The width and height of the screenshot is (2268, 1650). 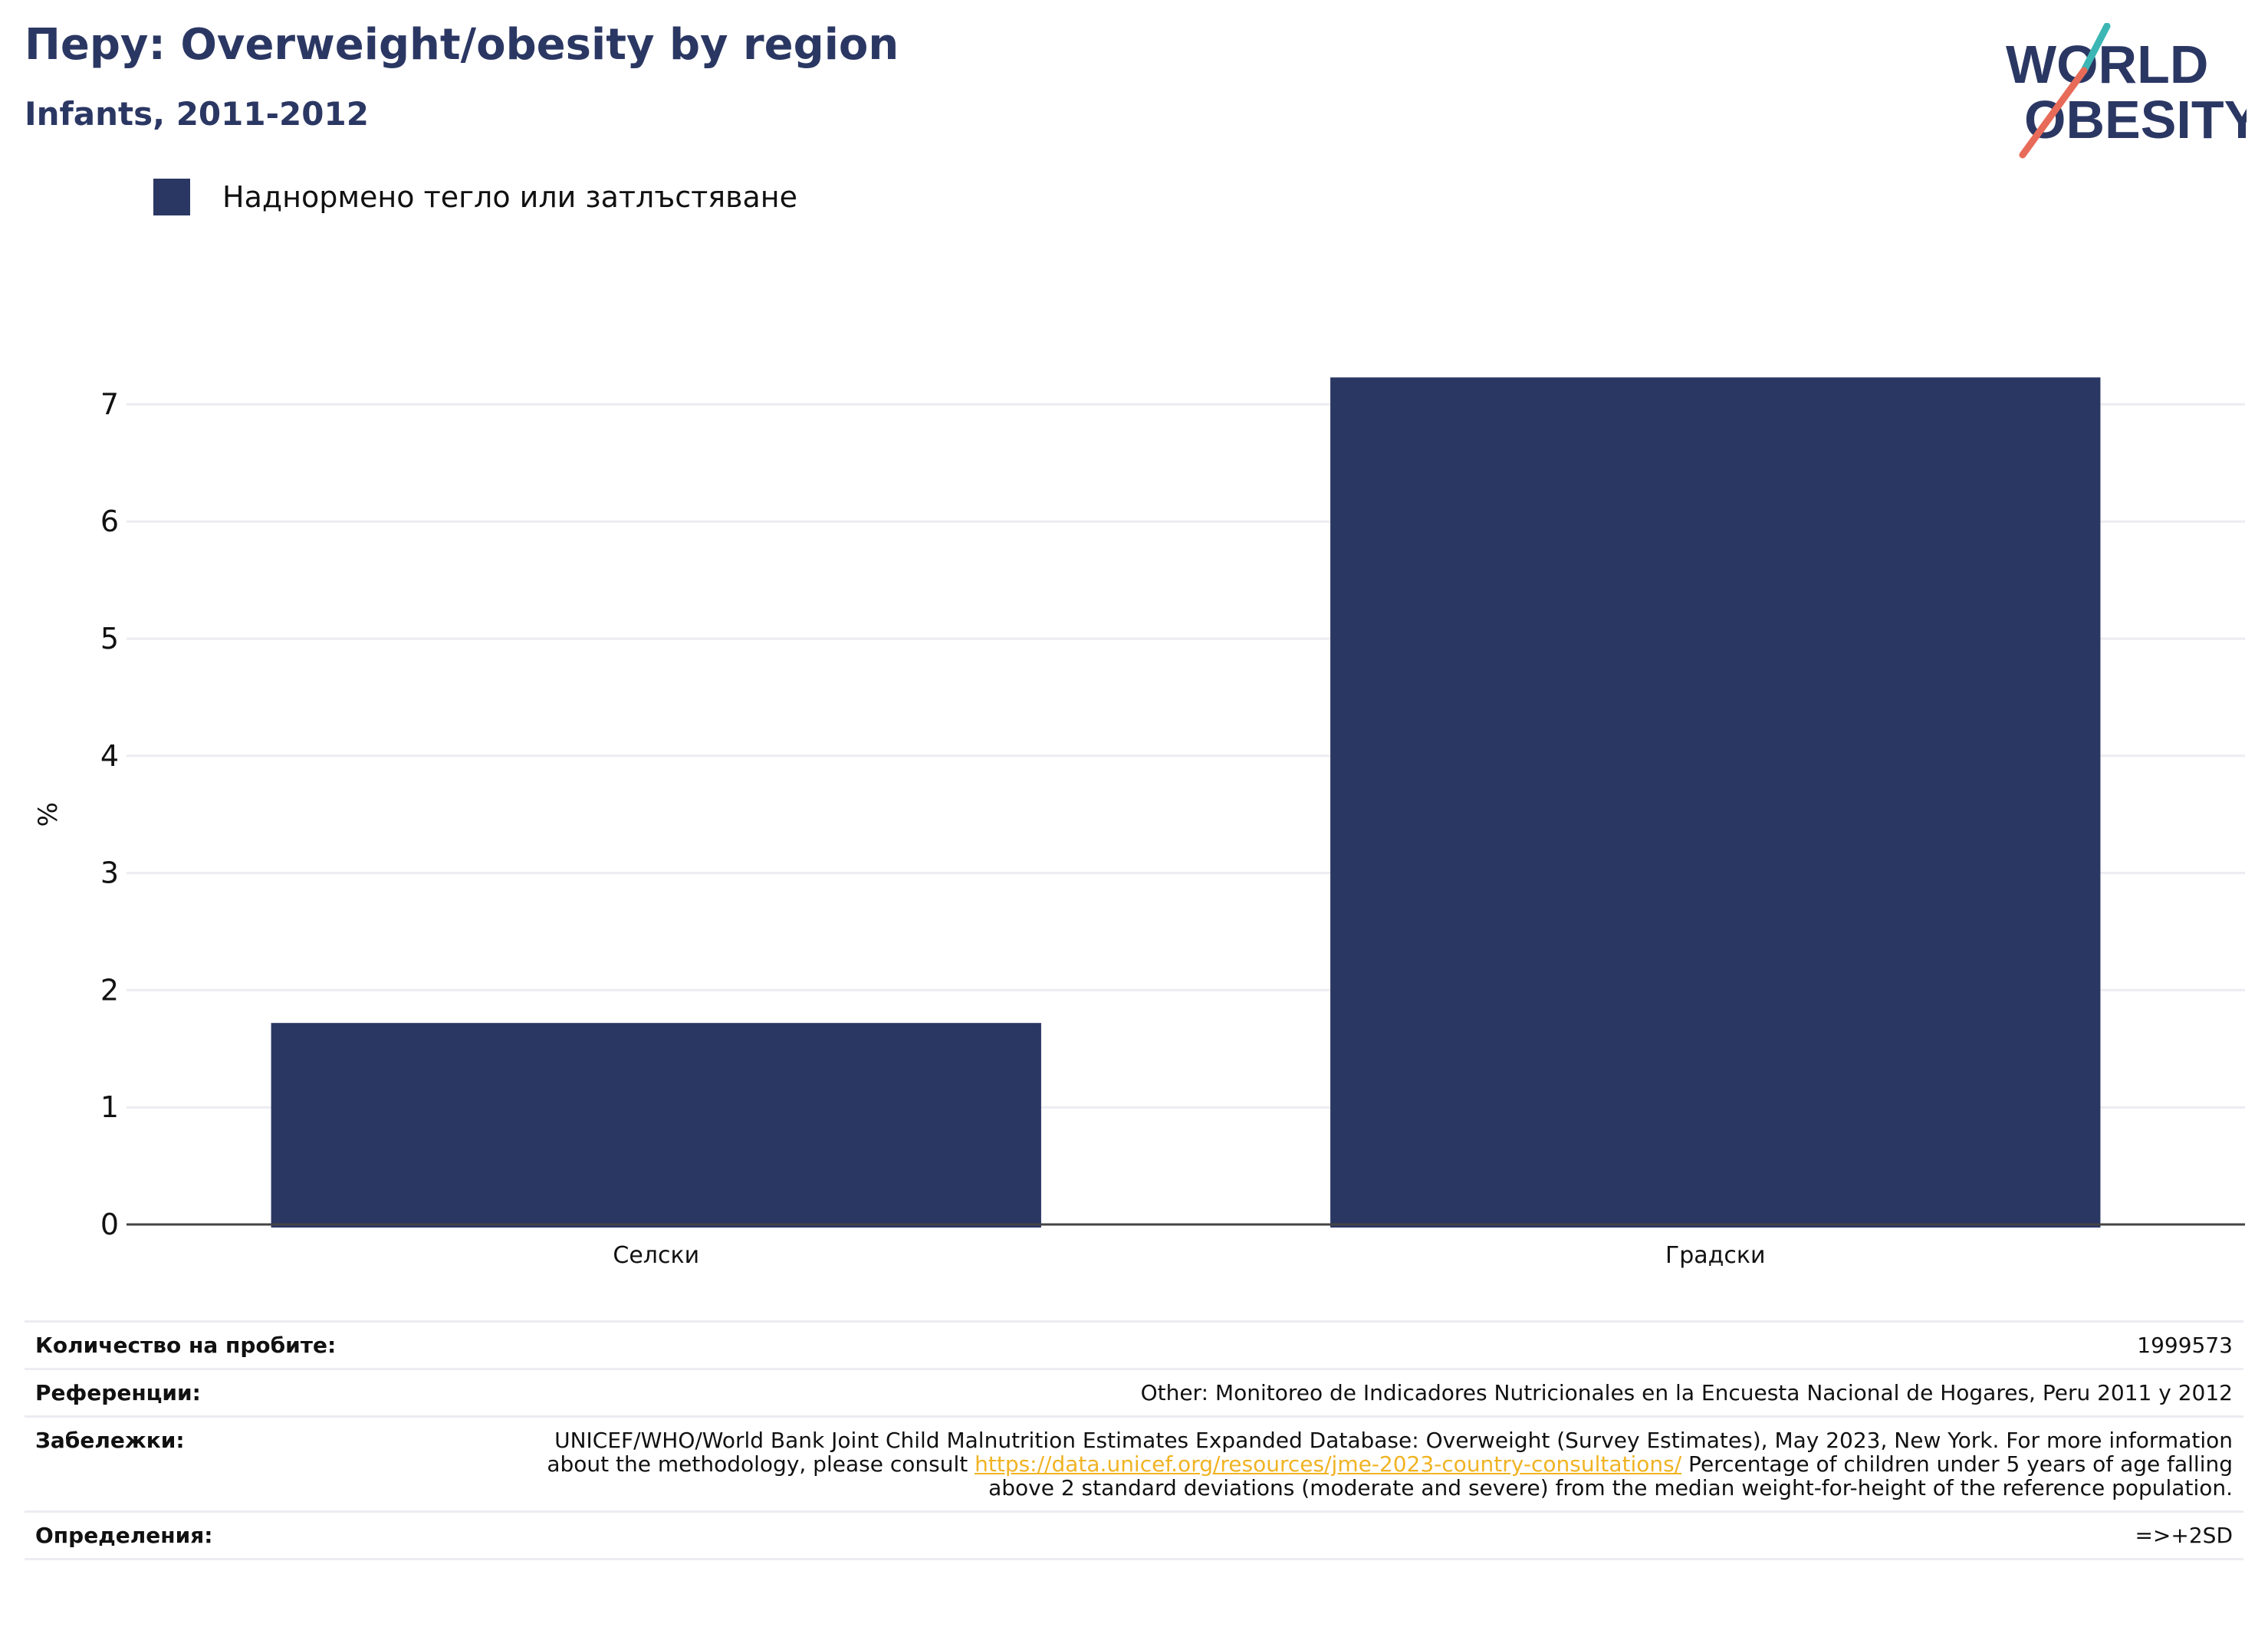 I want to click on chart-legend: Наднормено тегло или затлъстяване, so click(x=475, y=197).